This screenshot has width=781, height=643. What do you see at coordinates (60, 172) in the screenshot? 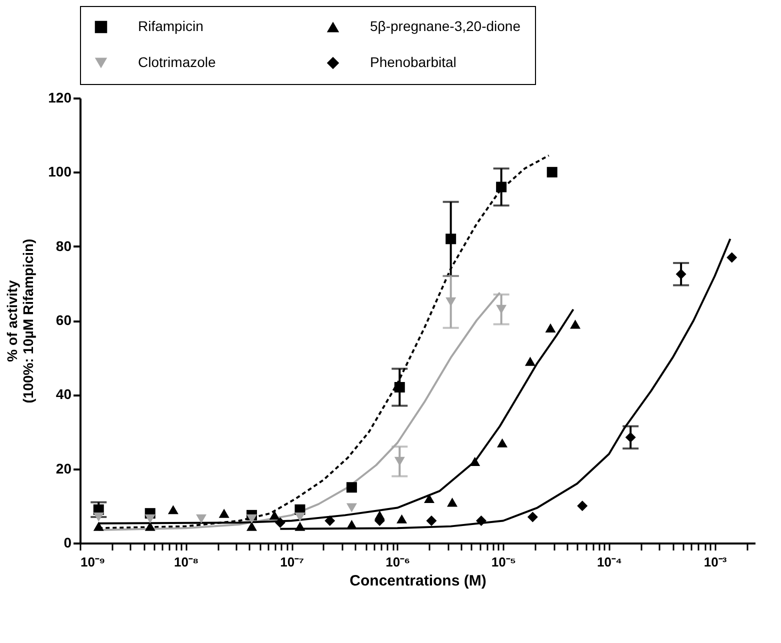
I see `y-tick-label: 100` at bounding box center [60, 172].